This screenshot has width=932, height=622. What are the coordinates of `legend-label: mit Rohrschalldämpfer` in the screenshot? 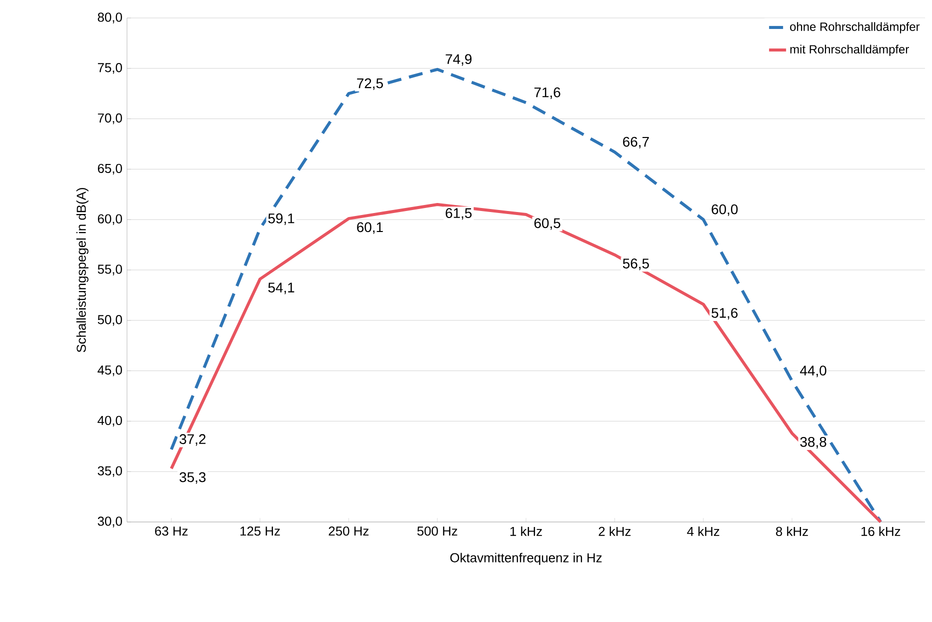 It's located at (849, 50).